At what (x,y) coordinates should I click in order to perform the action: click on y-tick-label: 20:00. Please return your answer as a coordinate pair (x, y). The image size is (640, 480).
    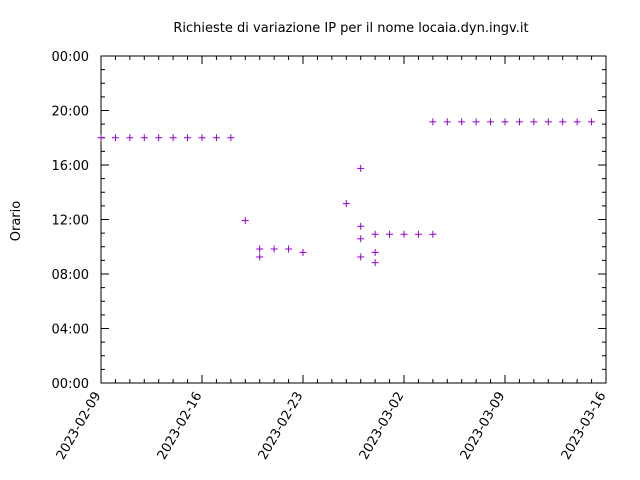
    Looking at the image, I should click on (70, 112).